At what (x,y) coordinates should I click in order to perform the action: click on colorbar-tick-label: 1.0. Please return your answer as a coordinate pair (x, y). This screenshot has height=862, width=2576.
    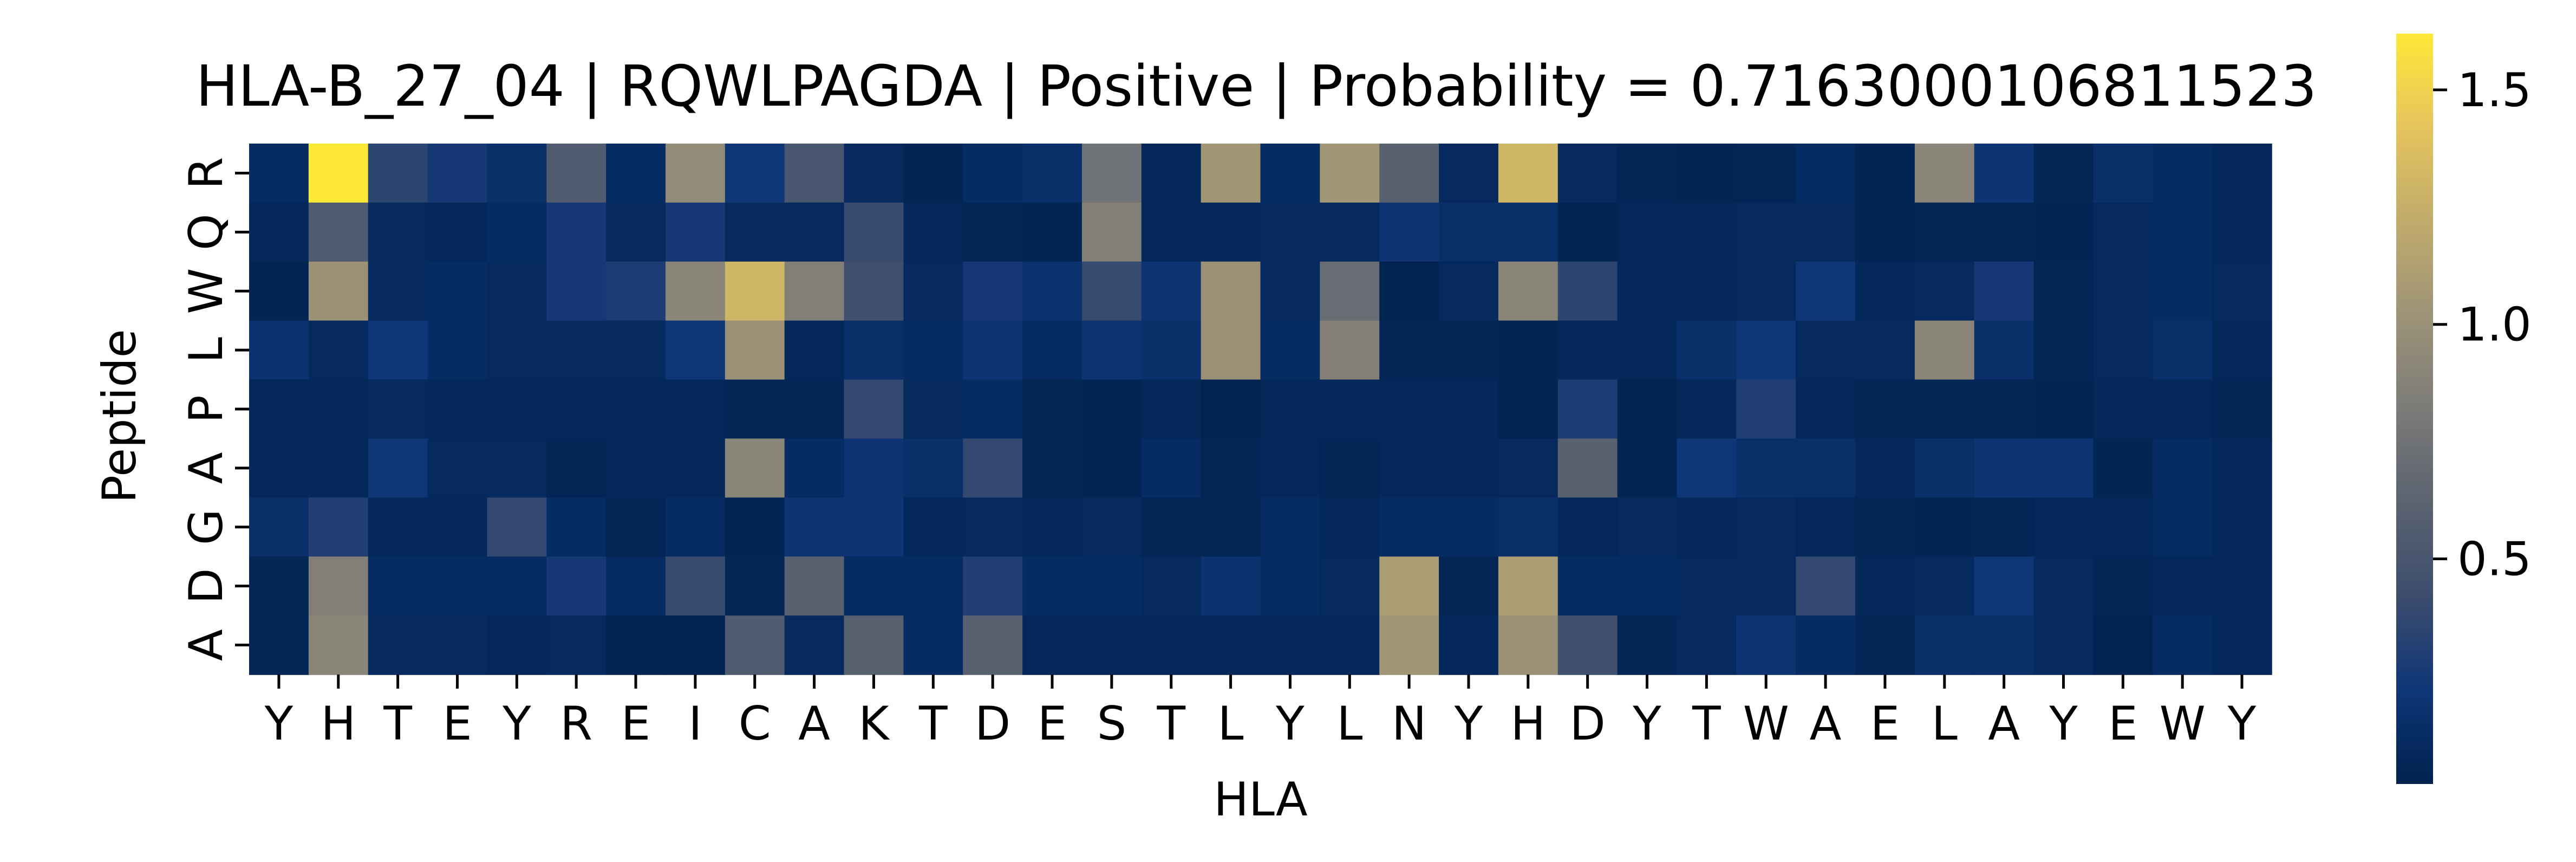
    Looking at the image, I should click on (2494, 325).